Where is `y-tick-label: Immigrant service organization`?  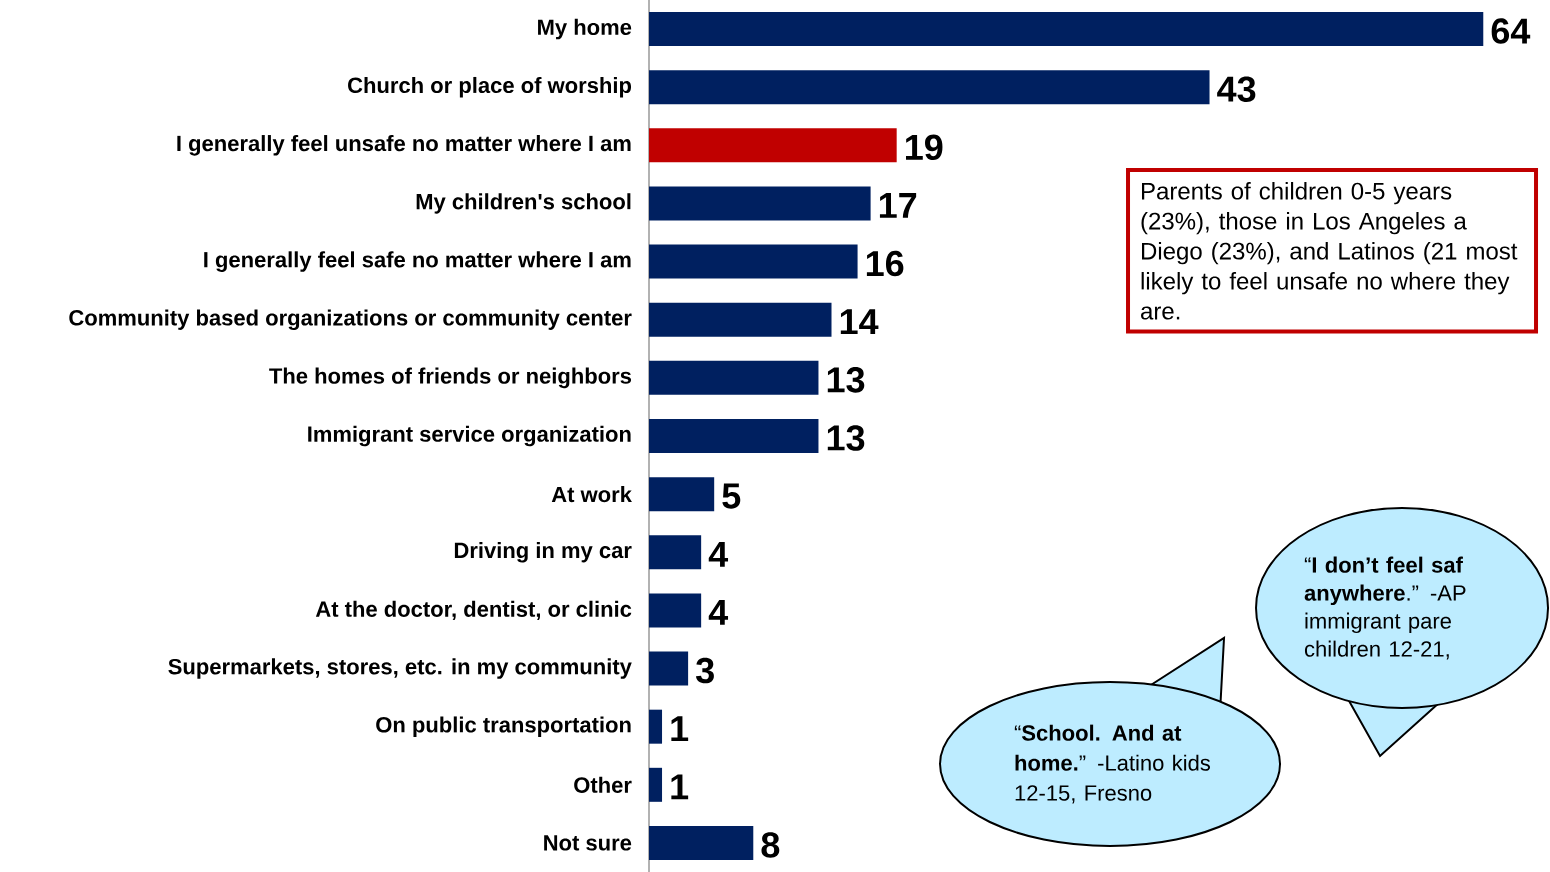
y-tick-label: Immigrant service organization is located at coordinates (469, 436).